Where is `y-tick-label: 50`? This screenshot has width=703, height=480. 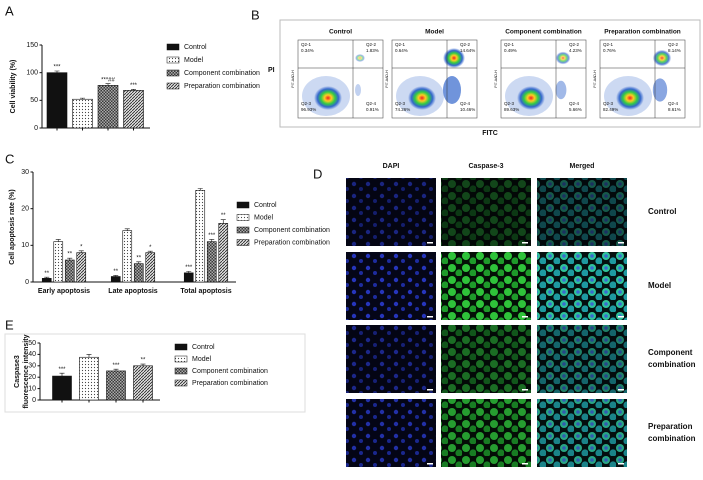 y-tick-label: 50 is located at coordinates (34, 100).